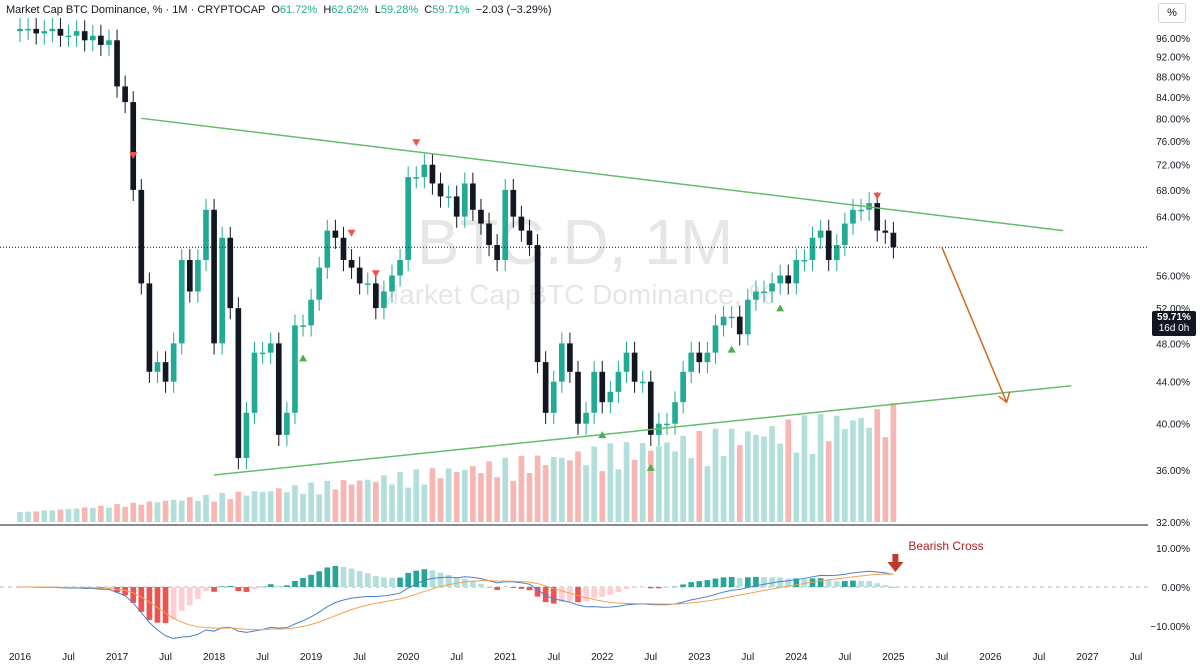 This screenshot has height=664, width=1200. What do you see at coordinates (513, 10) in the screenshot?
I see `legend-change: −2.03 (−3.29%)` at bounding box center [513, 10].